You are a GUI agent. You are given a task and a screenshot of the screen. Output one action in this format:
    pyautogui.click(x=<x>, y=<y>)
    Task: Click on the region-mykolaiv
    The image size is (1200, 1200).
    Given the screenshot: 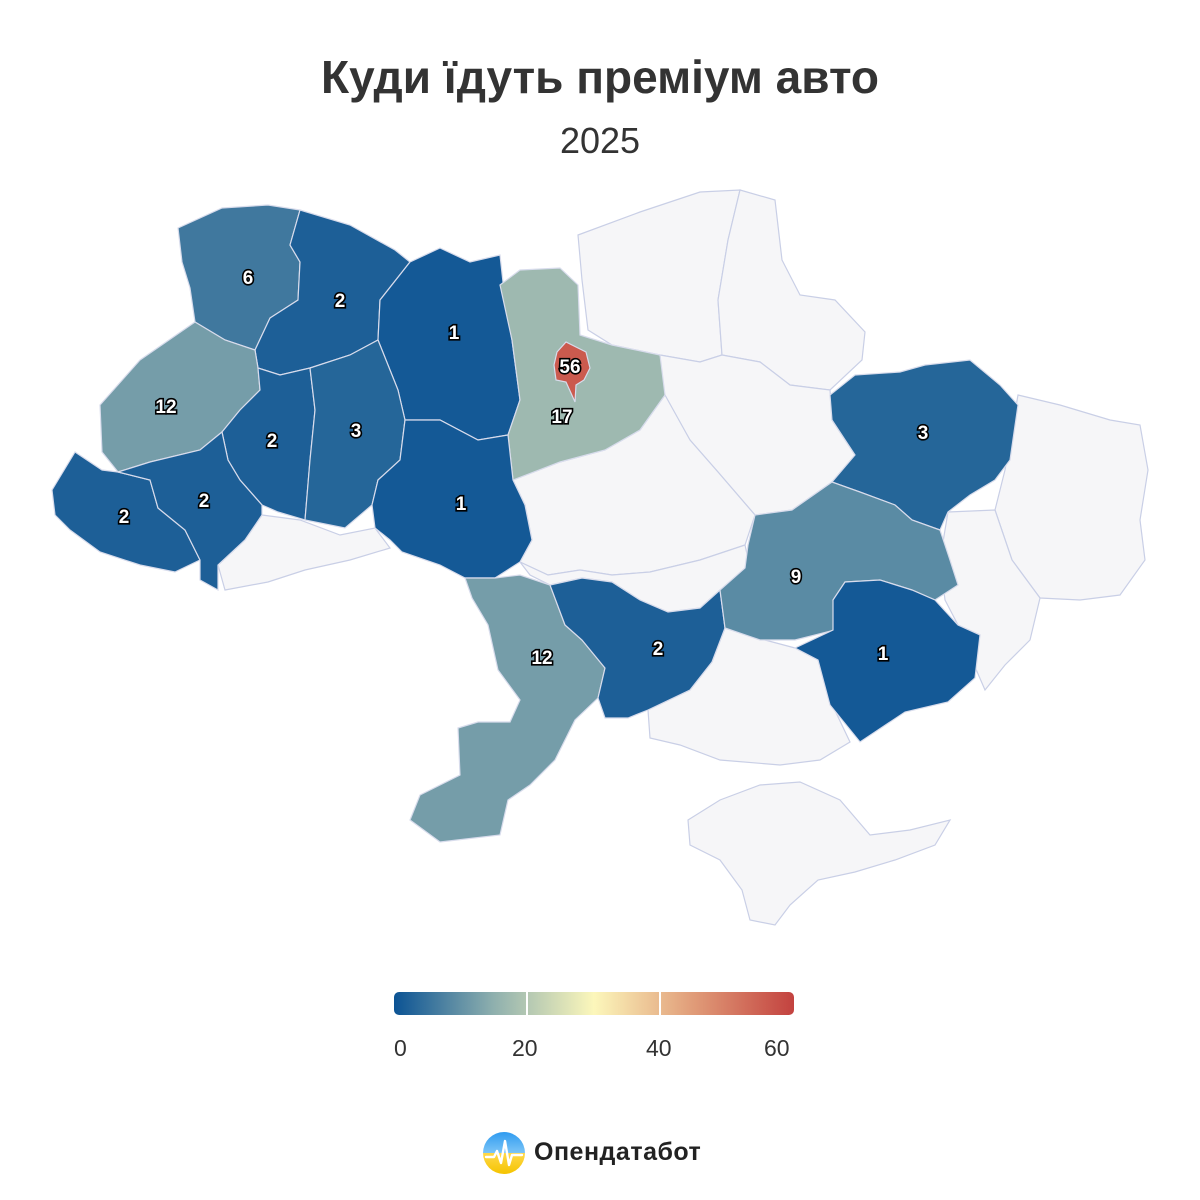 What is the action you would take?
    pyautogui.click(x=637, y=648)
    